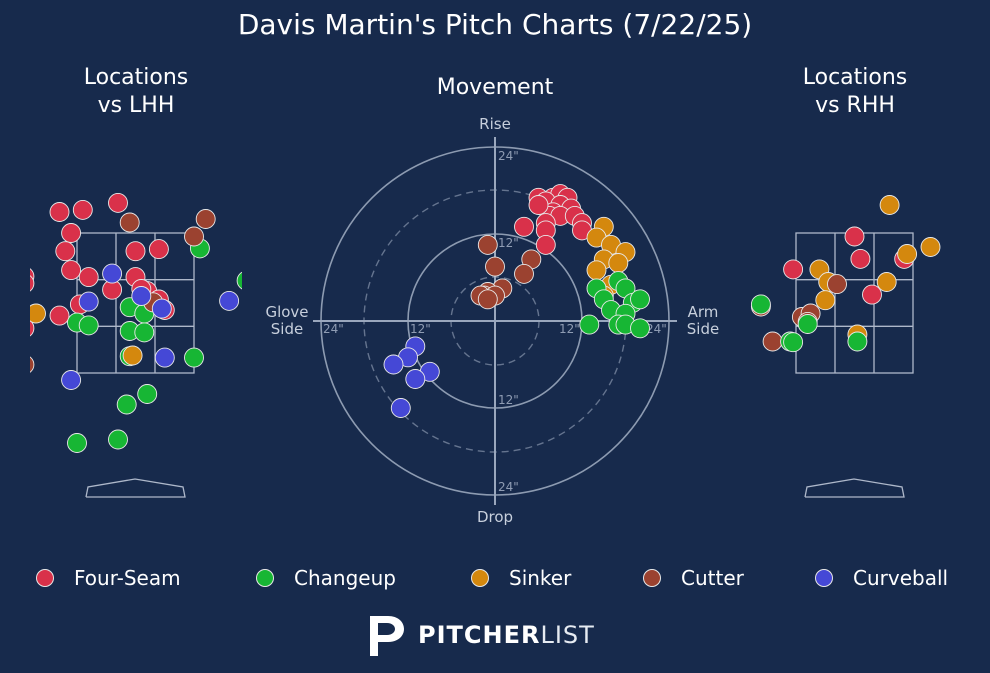 The image size is (990, 673). I want to click on legend-swatch-four-seam, so click(45, 578).